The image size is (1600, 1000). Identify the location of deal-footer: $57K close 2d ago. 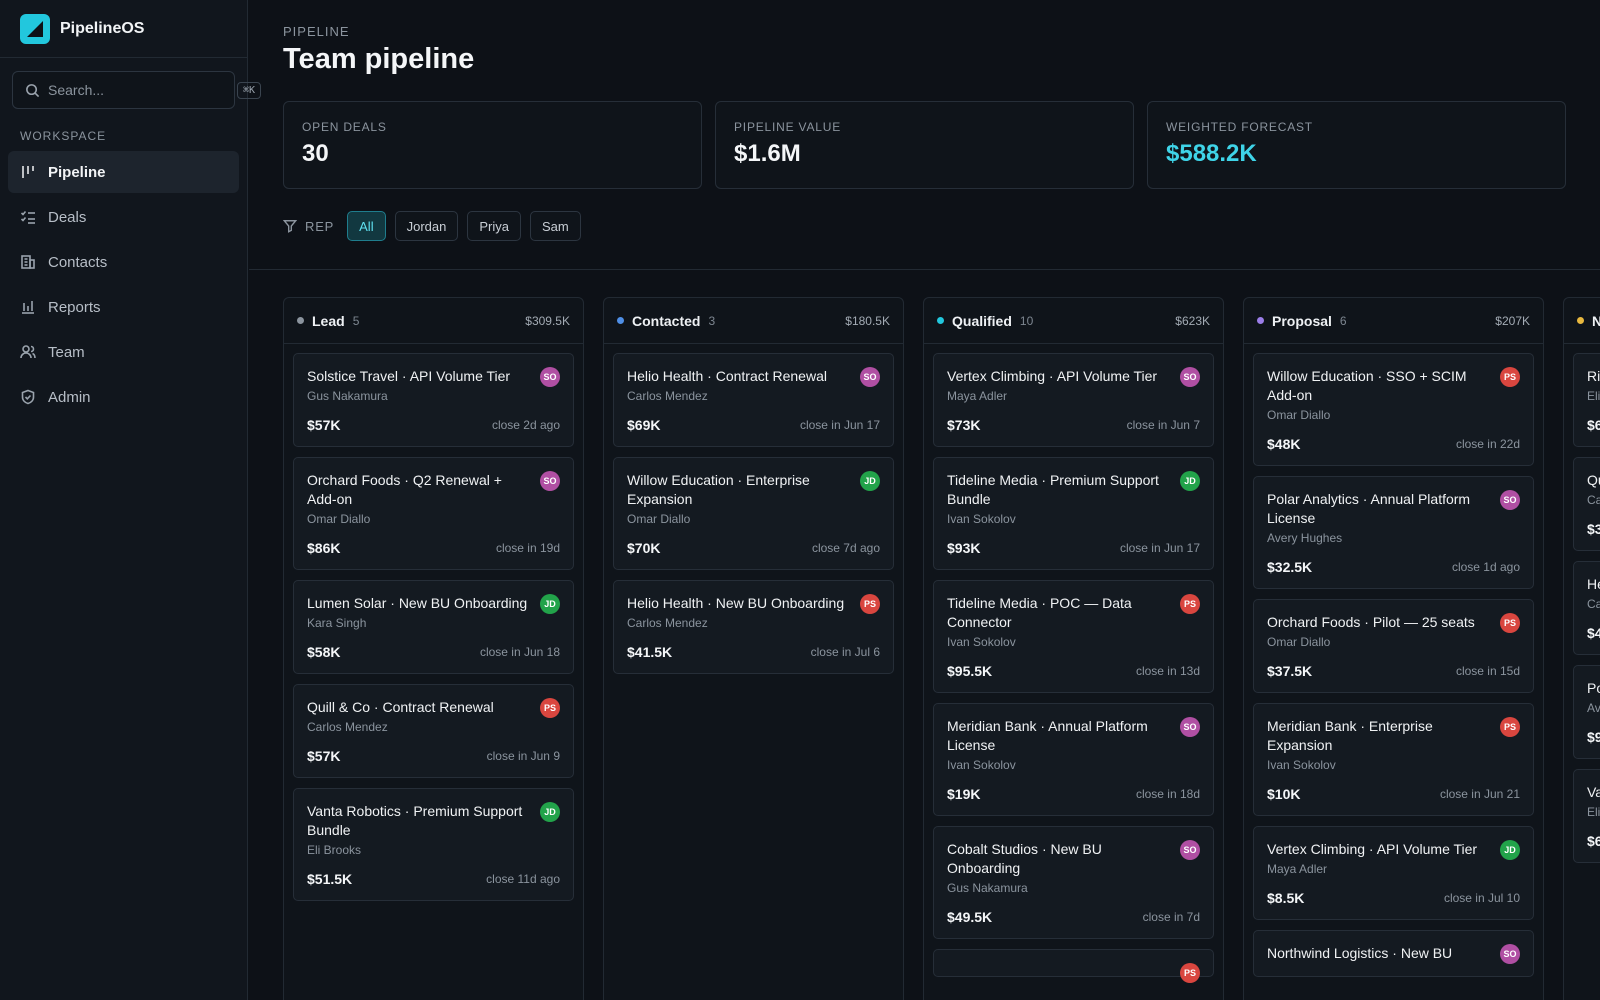
(433, 425).